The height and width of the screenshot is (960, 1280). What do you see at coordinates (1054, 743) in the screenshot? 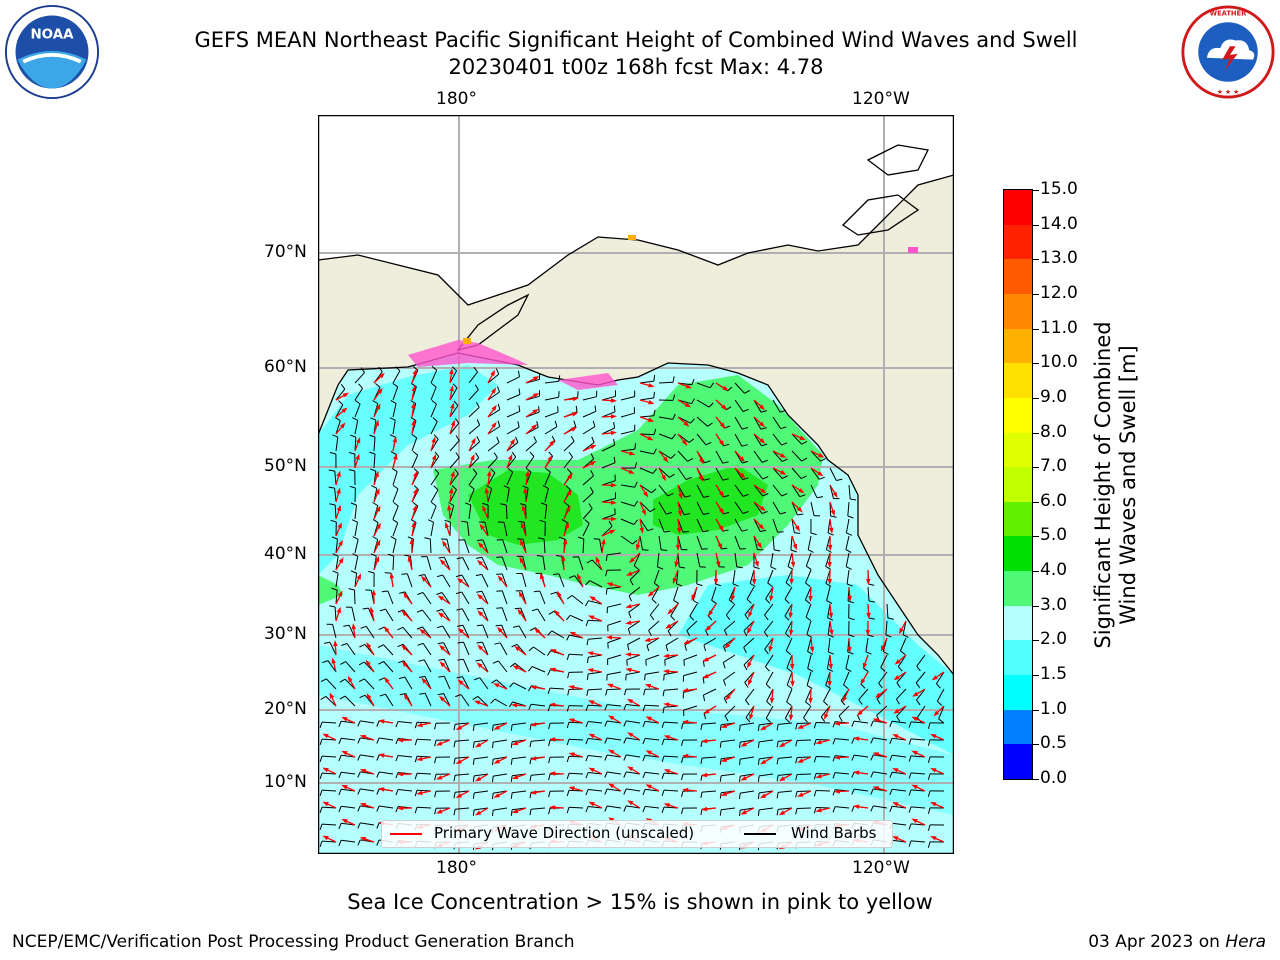
I see `colorbar-tick-label: 0.5` at bounding box center [1054, 743].